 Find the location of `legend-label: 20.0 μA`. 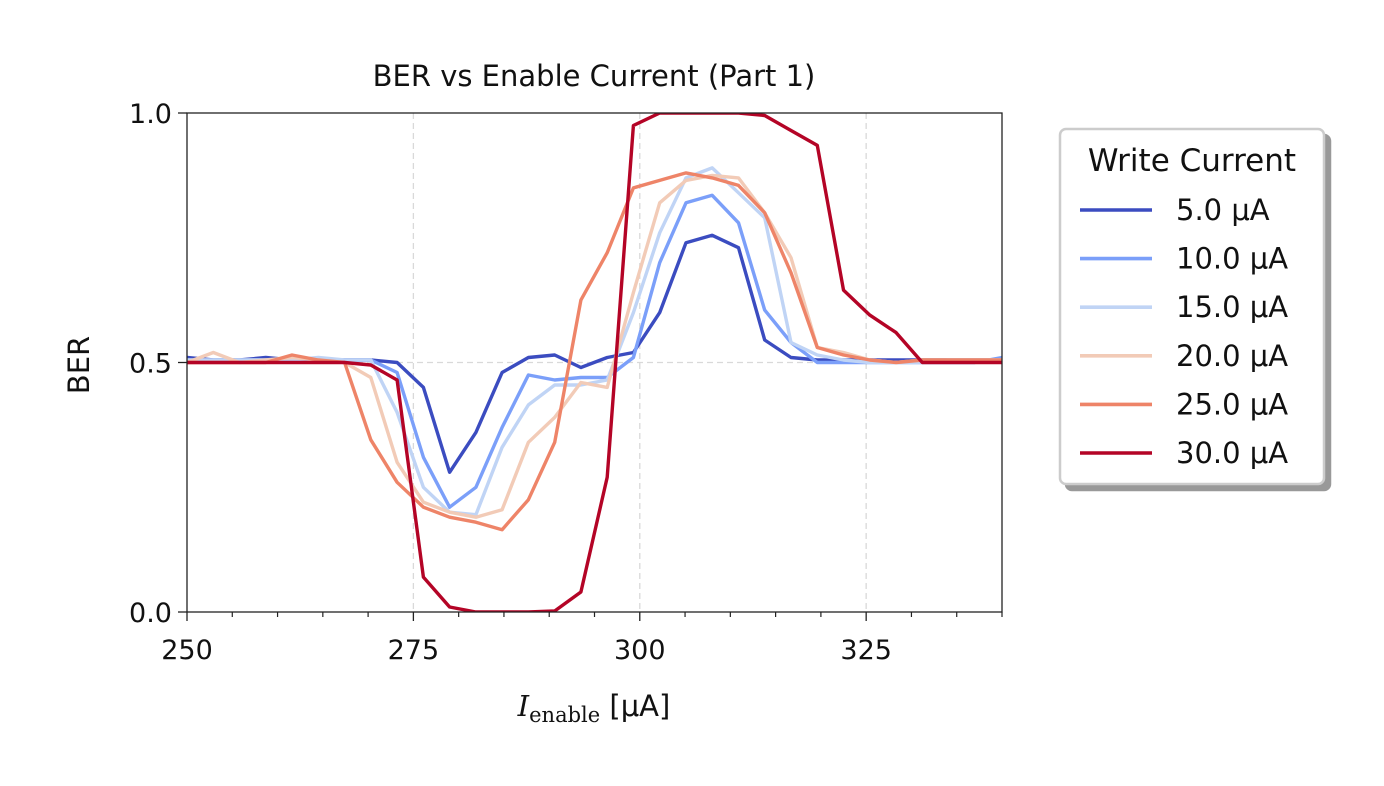

legend-label: 20.0 μA is located at coordinates (1232, 356).